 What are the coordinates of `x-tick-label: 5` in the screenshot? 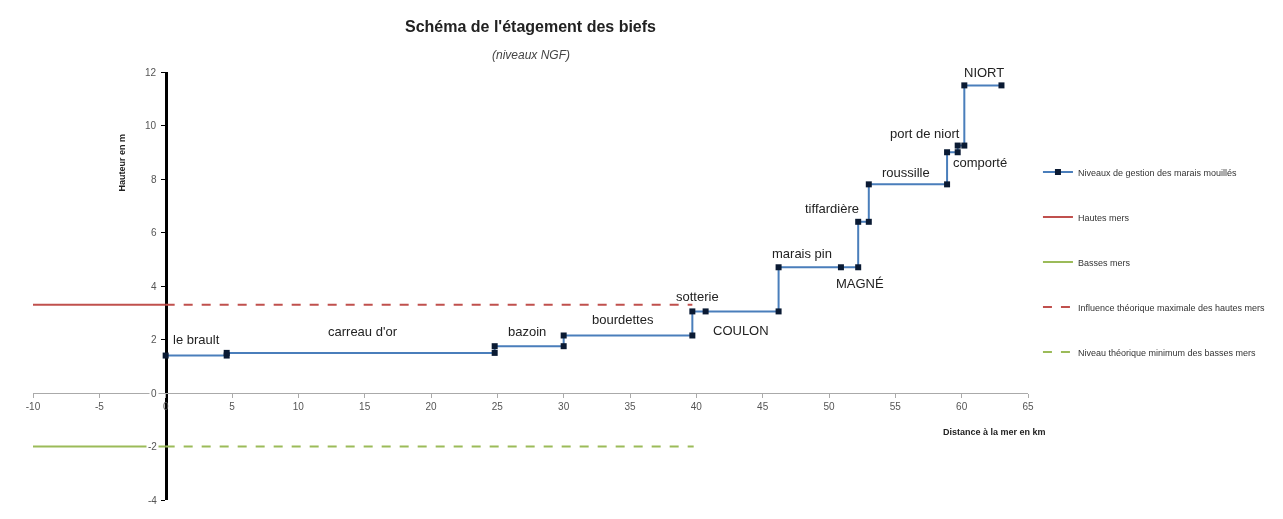 It's located at (232, 406).